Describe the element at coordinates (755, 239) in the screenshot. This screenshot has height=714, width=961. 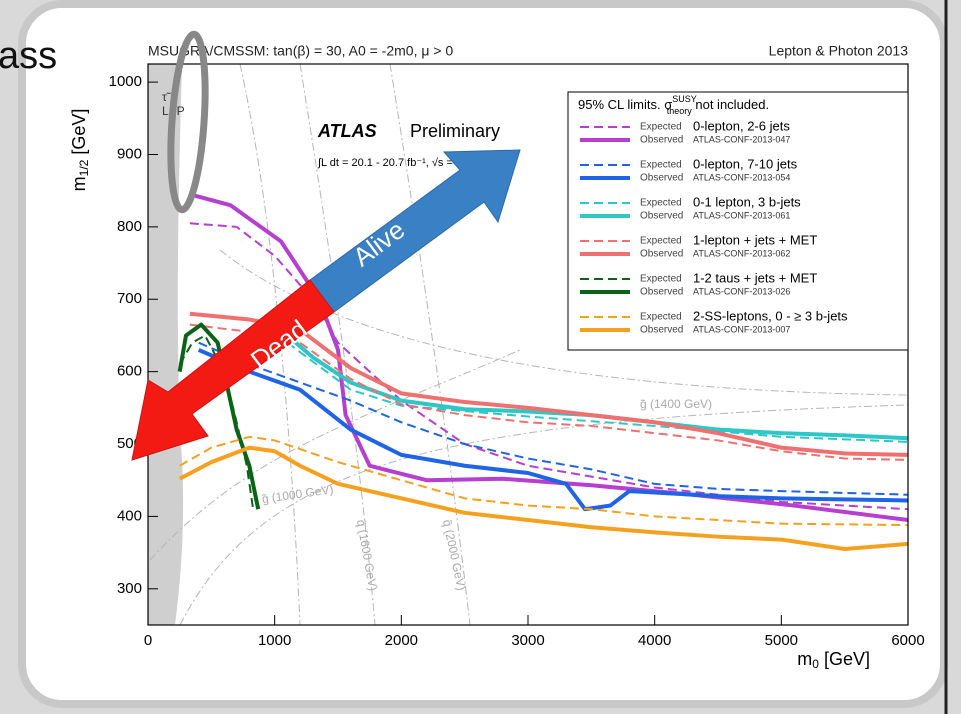
I see `legend-group-label: 1-lepton + jets + MET` at that location.